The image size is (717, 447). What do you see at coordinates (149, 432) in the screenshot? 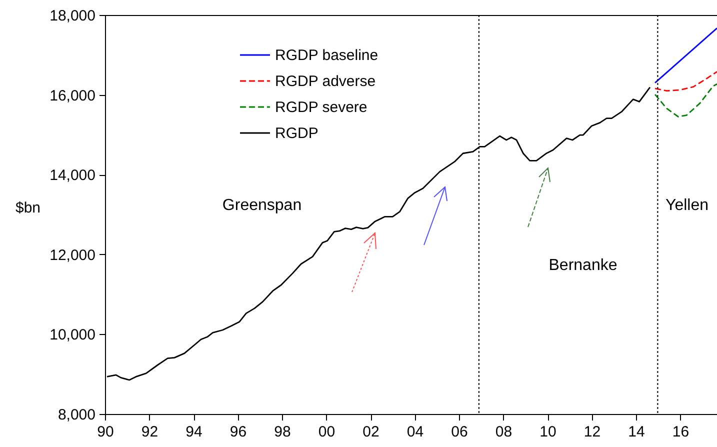
I see `x-tick-label: 92` at bounding box center [149, 432].